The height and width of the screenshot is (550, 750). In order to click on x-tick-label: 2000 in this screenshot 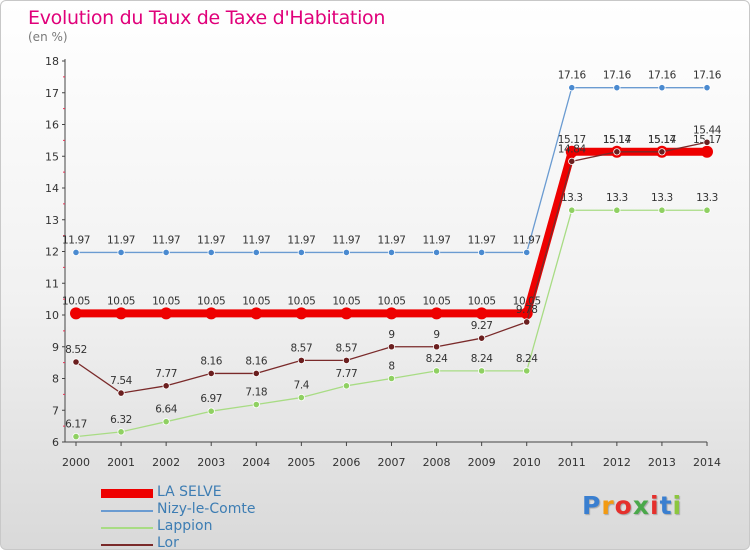, I will do `click(76, 462)`.